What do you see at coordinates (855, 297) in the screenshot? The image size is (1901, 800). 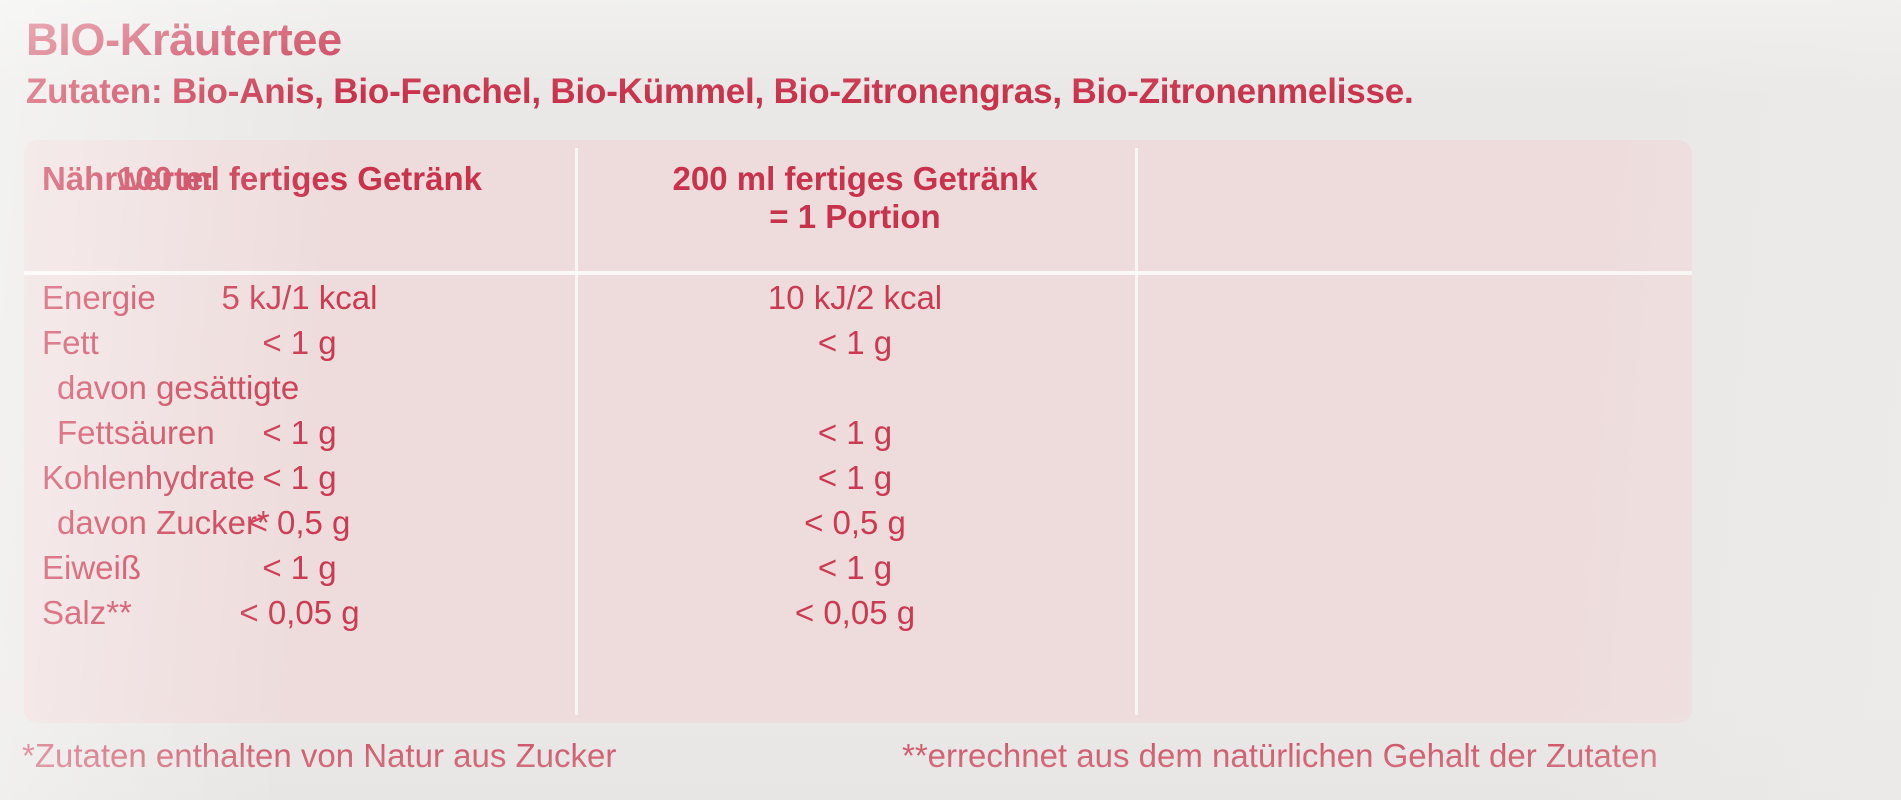 I see `nutrient-value-200ml: 10 kJ/2 kcal` at bounding box center [855, 297].